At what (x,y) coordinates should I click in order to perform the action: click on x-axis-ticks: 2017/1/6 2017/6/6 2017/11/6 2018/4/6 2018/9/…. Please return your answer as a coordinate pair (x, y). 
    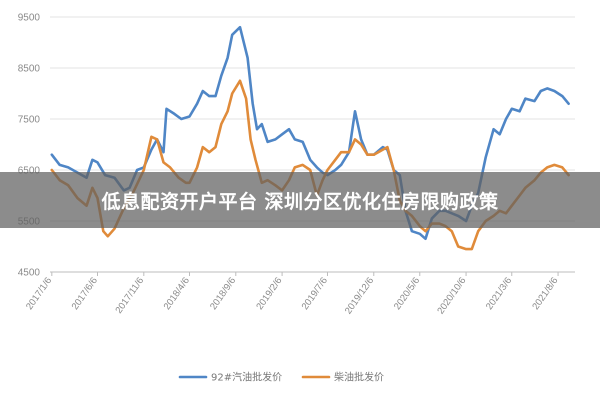
    Looking at the image, I should click on (292, 294).